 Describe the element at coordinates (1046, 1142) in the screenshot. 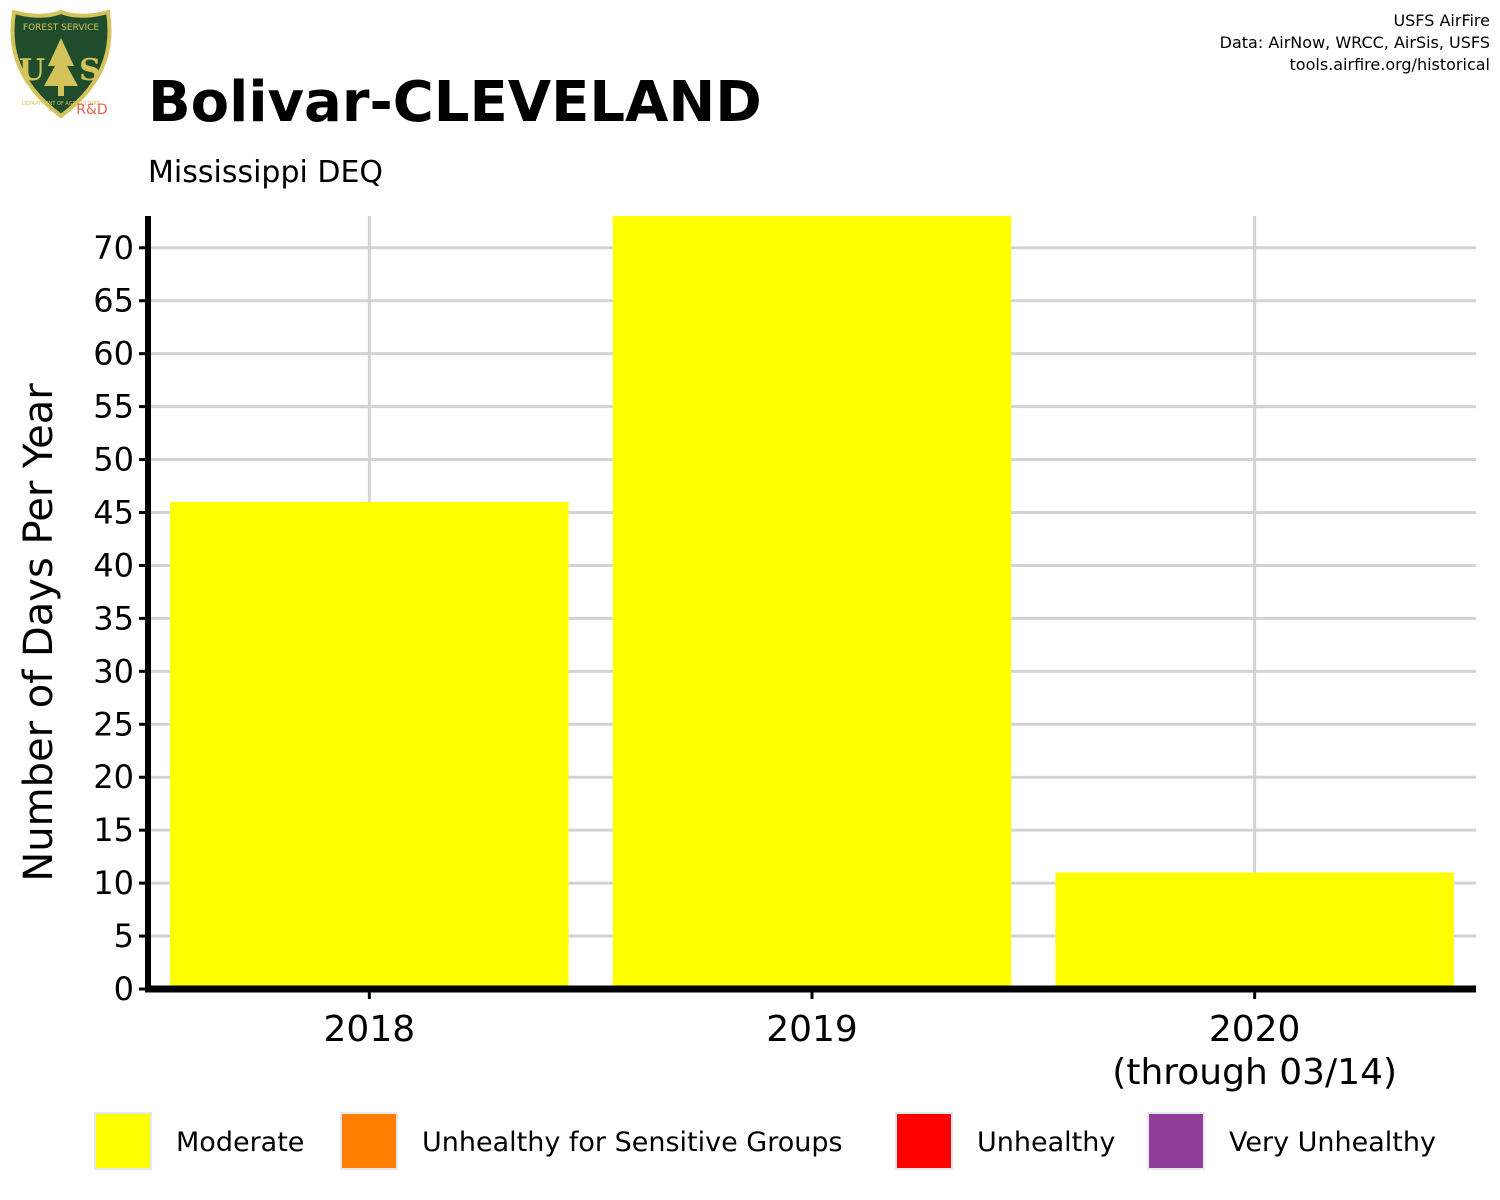

I see `legend-label: Unhealthy` at that location.